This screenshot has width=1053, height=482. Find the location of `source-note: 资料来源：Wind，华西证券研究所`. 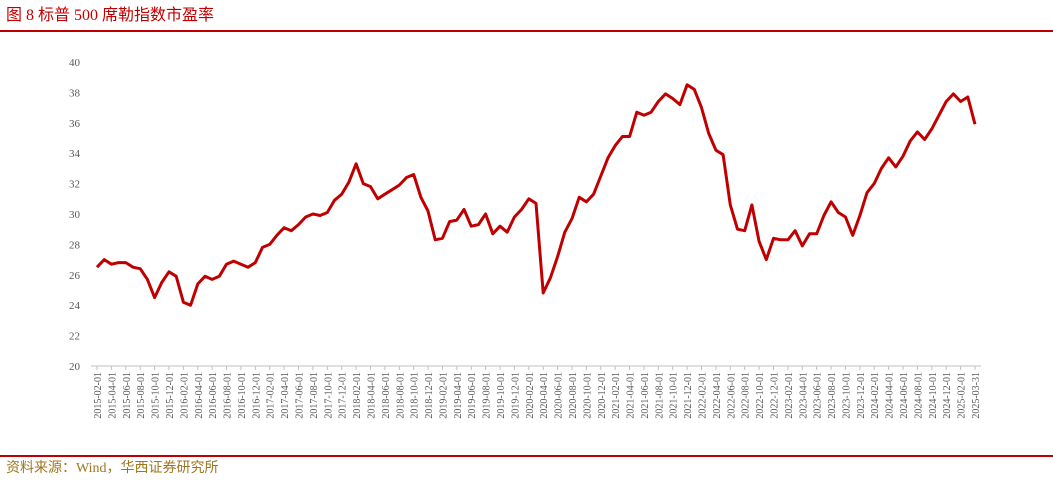

source-note: 资料来源：Wind，华西证券研究所 is located at coordinates (112, 468).